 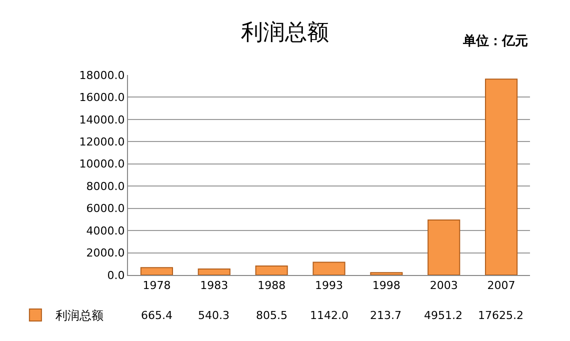 What do you see at coordinates (105, 186) in the screenshot?
I see `y-tick-label: 8000.0` at bounding box center [105, 186].